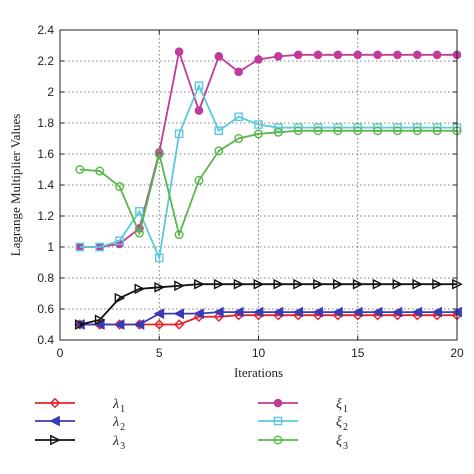 This screenshot has width=474, height=474. Describe the element at coordinates (303, 443) in the screenshot. I see `legend-entry: ξ3` at that location.